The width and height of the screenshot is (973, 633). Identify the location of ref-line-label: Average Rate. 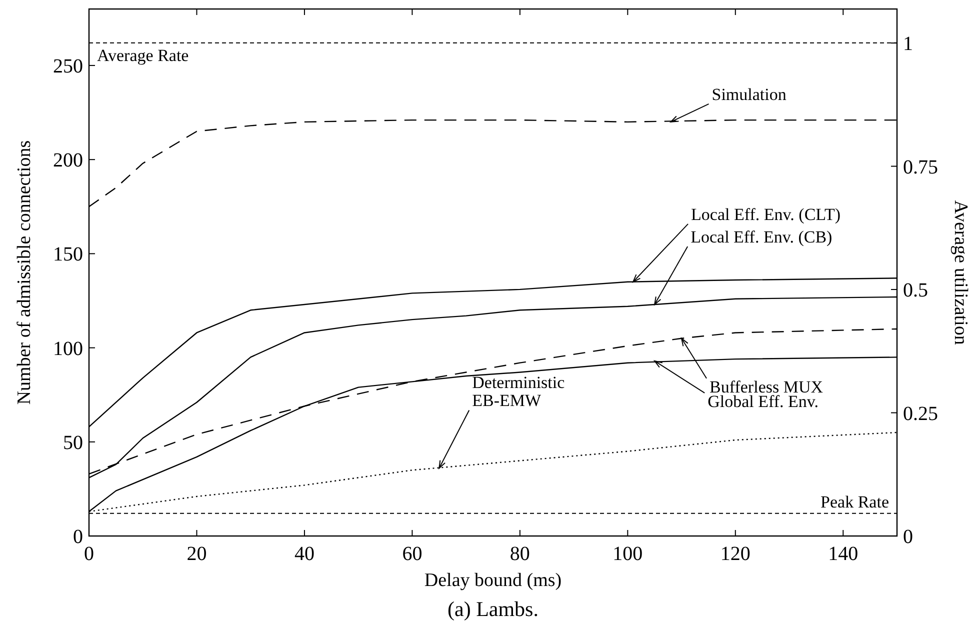
(143, 55).